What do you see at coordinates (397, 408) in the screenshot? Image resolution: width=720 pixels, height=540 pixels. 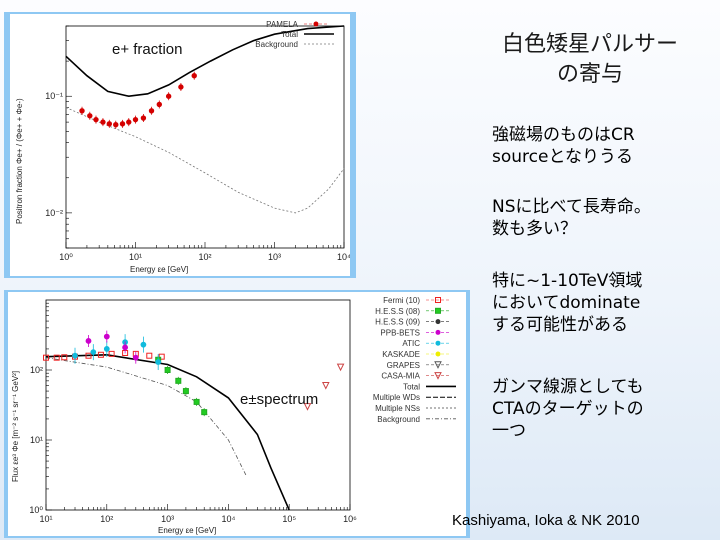 I see `legend-label: Multiple NSs` at bounding box center [397, 408].